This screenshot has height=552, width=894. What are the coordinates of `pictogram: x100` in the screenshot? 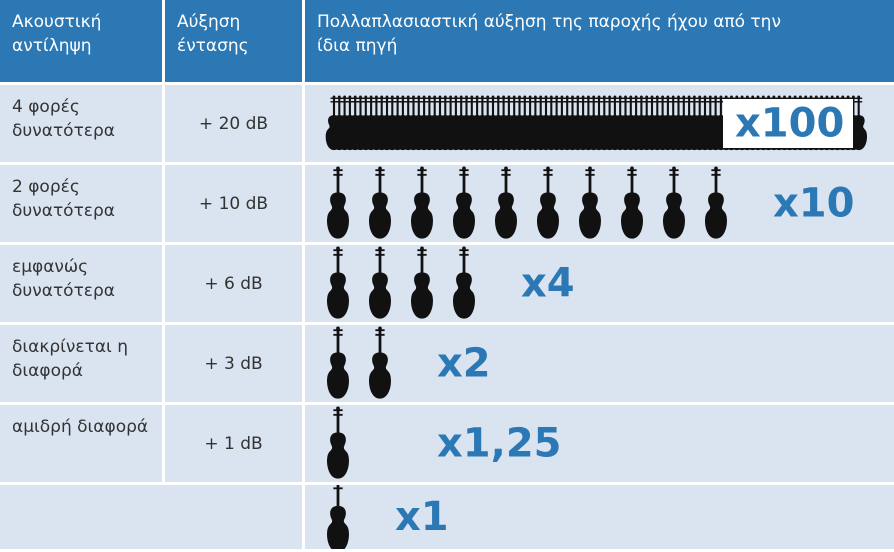 It's located at (596, 123).